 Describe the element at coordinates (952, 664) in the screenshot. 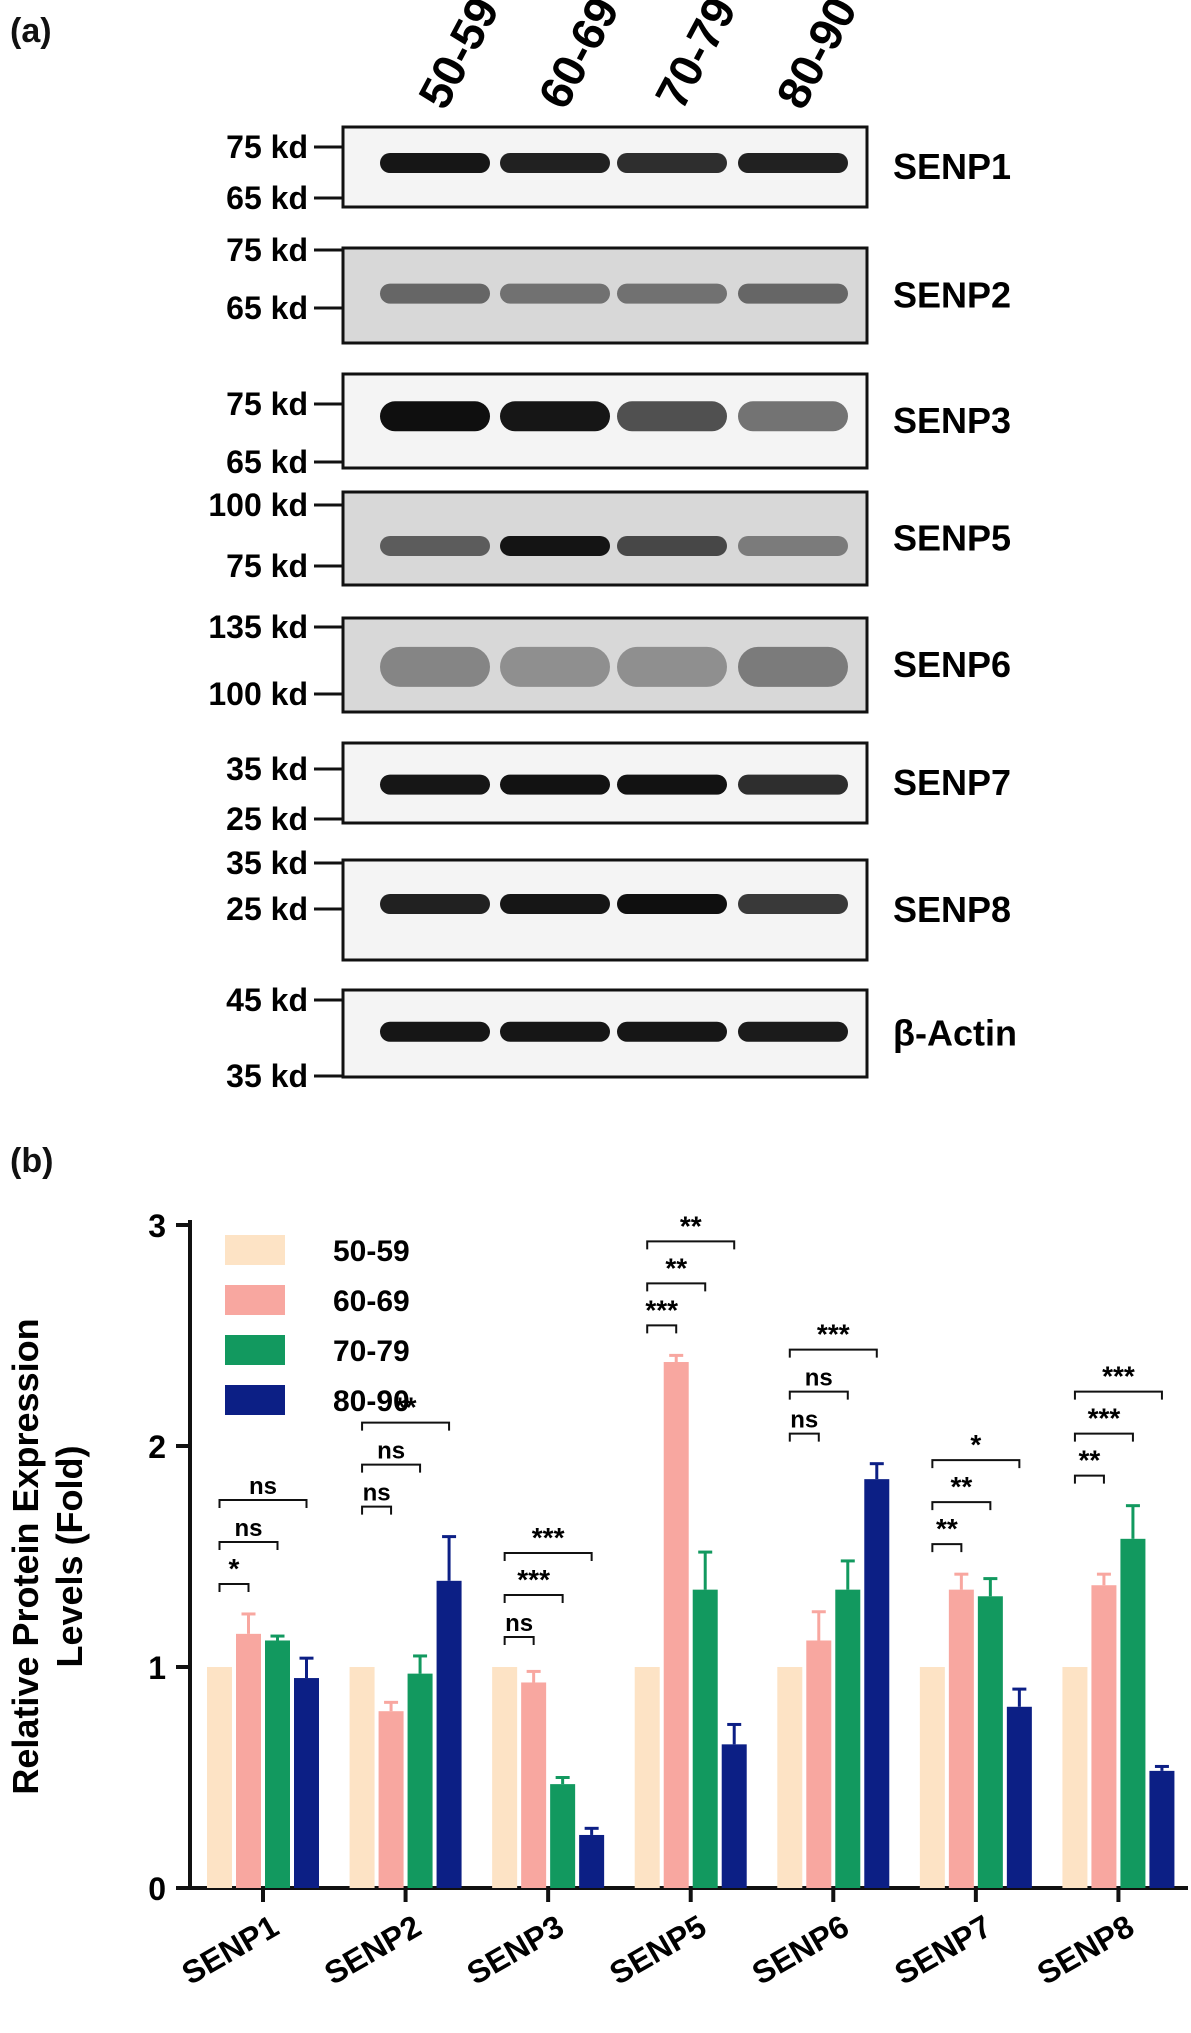

I see `protein-label: SENP6` at that location.